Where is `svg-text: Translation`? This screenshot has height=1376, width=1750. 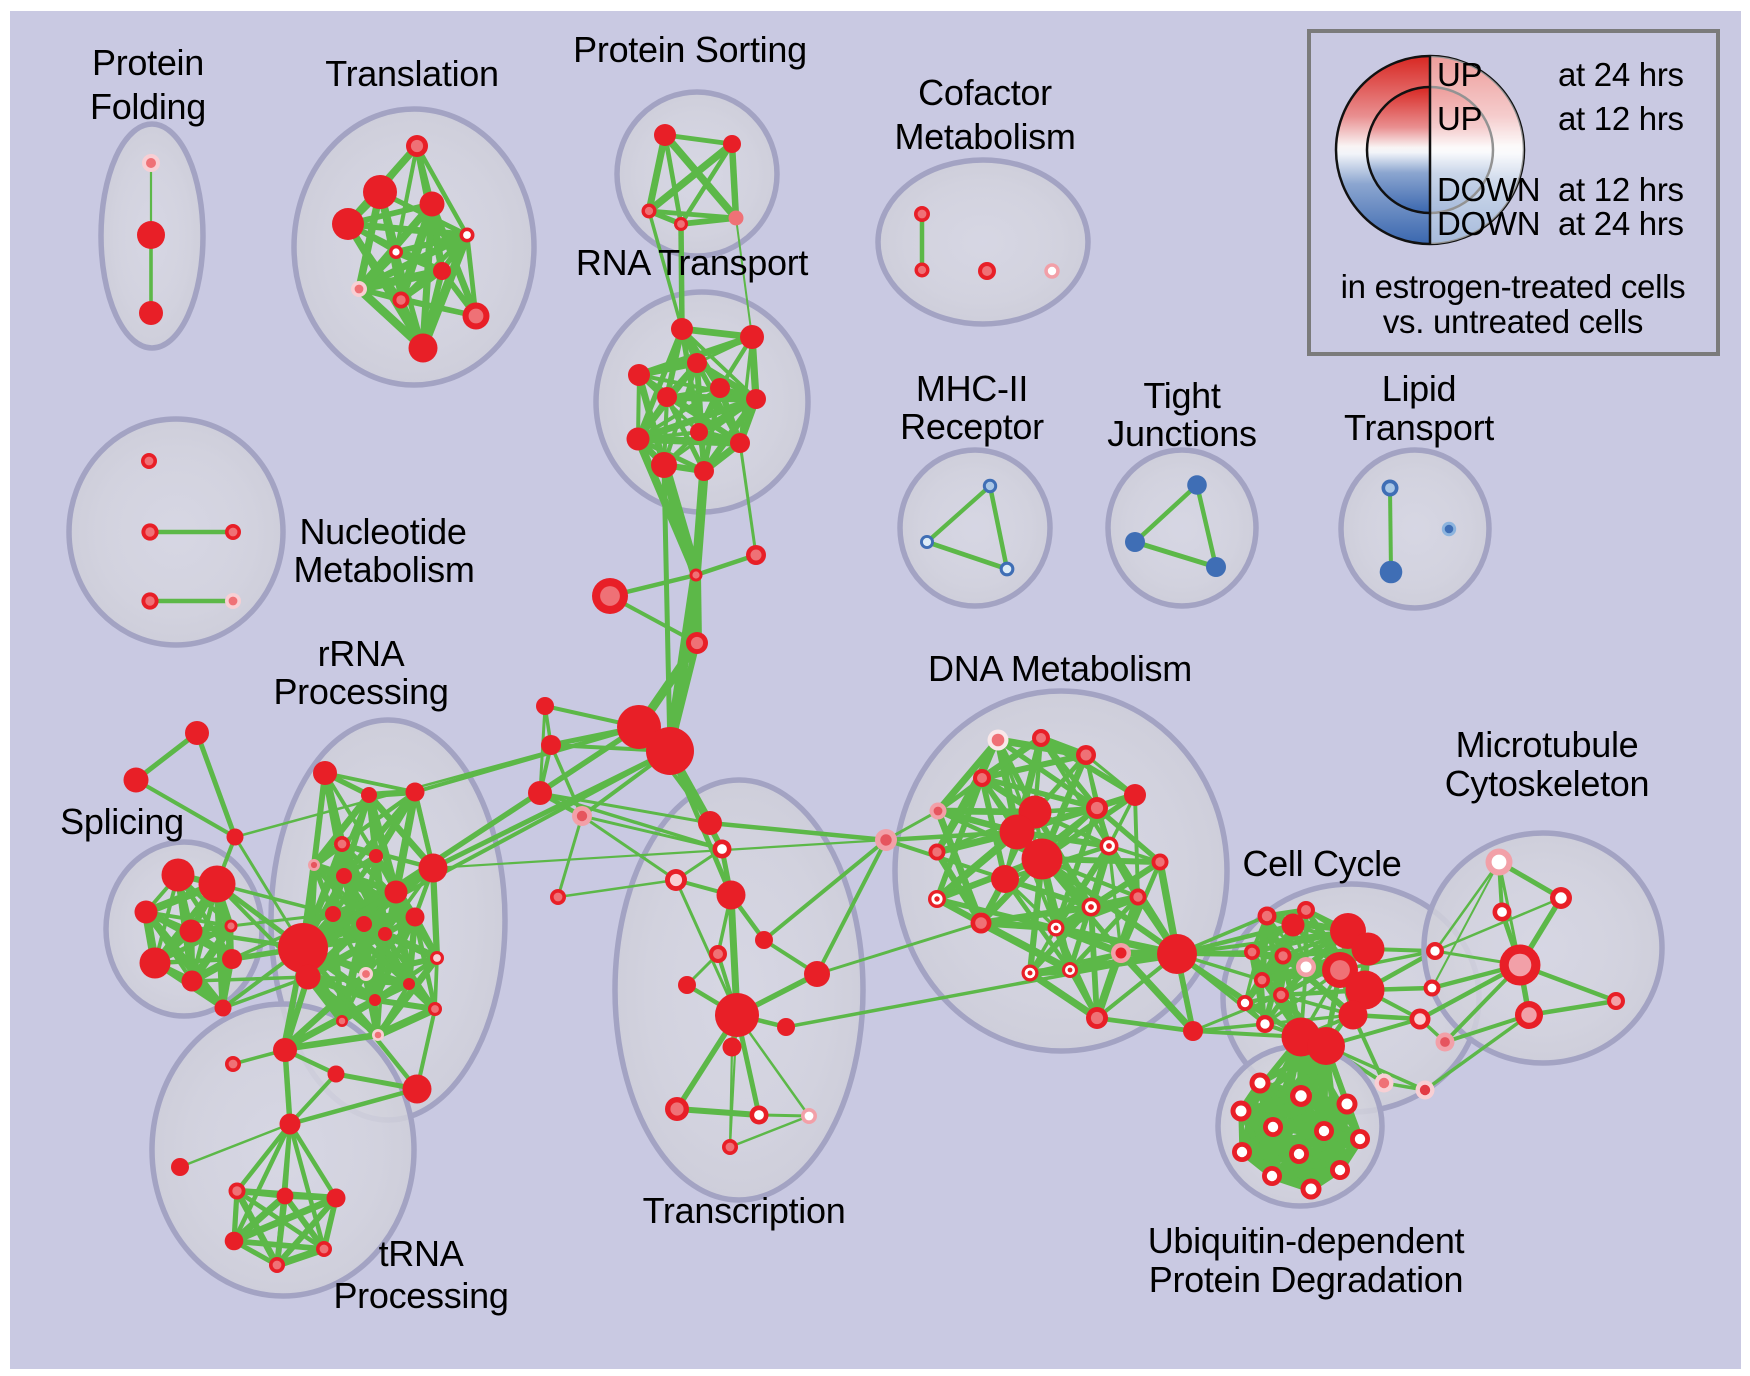 svg-text: Translation is located at coordinates (411, 73).